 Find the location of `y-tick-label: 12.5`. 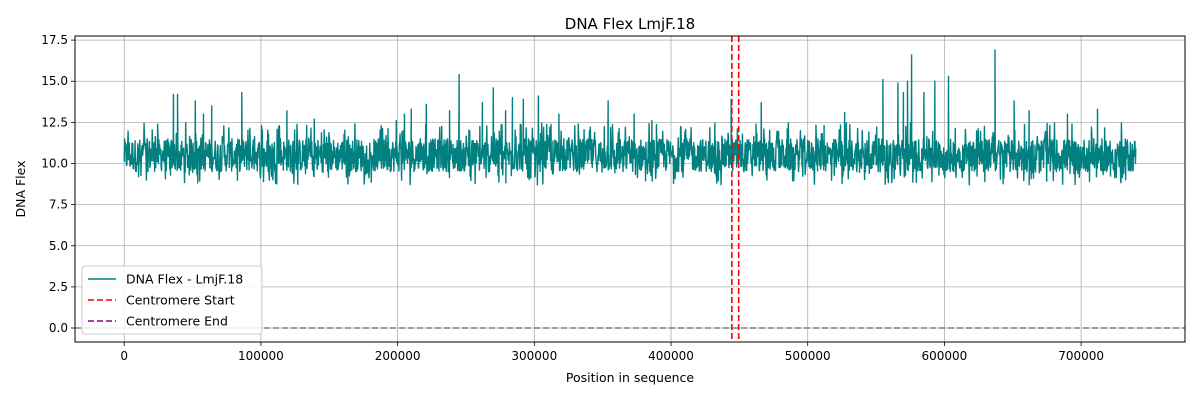

y-tick-label: 12.5 is located at coordinates (54, 122).